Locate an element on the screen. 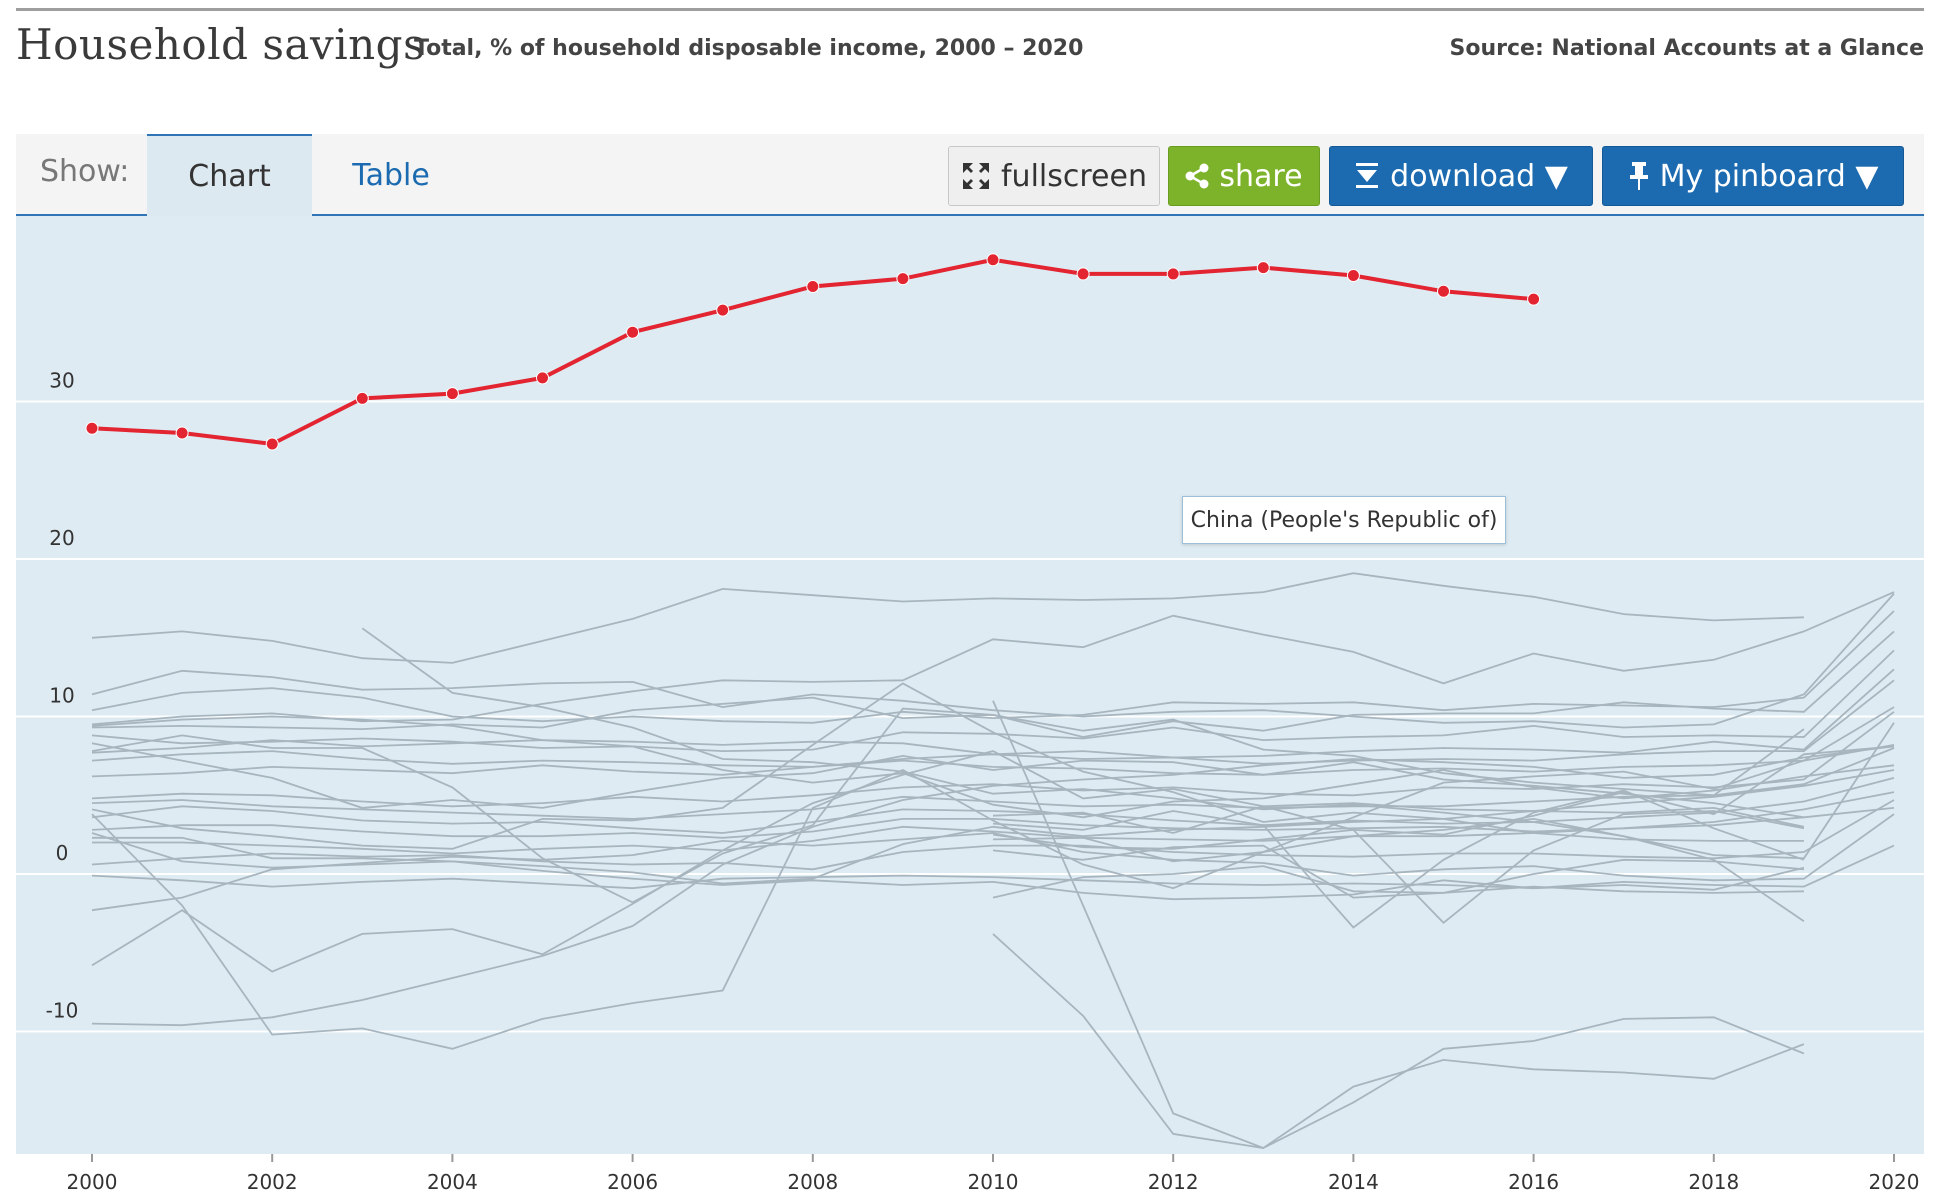 The width and height of the screenshot is (1940, 1200). series-tooltip: China (People's Republic of) is located at coordinates (1344, 520).